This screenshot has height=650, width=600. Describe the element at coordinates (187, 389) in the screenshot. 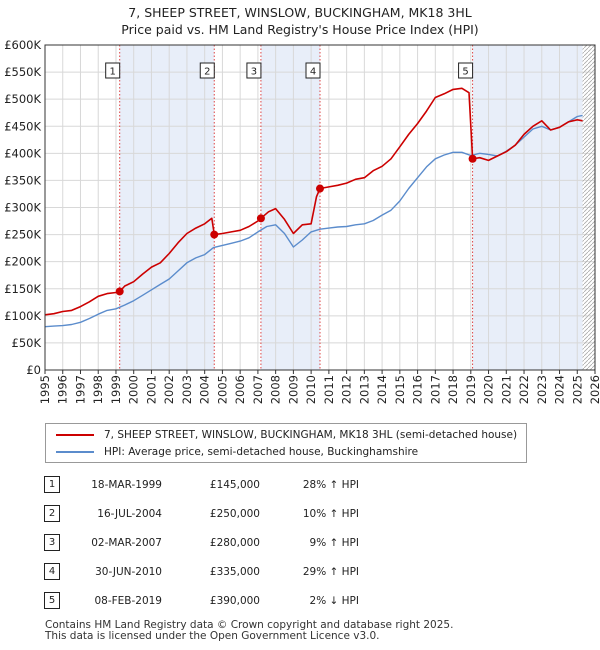

I see `x-tick-label: 2003` at that location.